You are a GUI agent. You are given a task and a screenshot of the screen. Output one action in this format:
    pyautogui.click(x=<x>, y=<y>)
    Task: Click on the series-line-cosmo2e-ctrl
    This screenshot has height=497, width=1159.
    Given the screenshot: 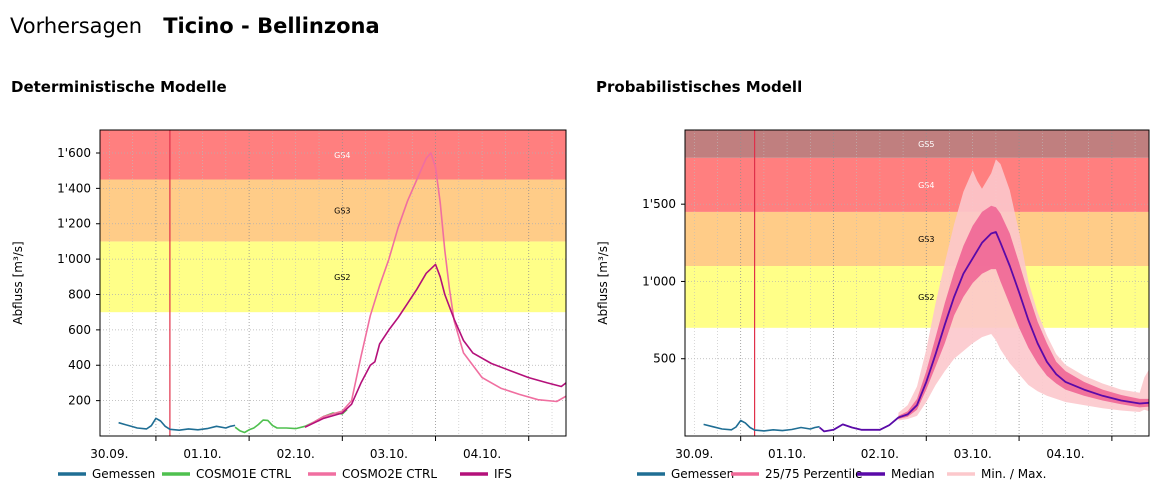 What is the action you would take?
    pyautogui.click(x=435, y=290)
    